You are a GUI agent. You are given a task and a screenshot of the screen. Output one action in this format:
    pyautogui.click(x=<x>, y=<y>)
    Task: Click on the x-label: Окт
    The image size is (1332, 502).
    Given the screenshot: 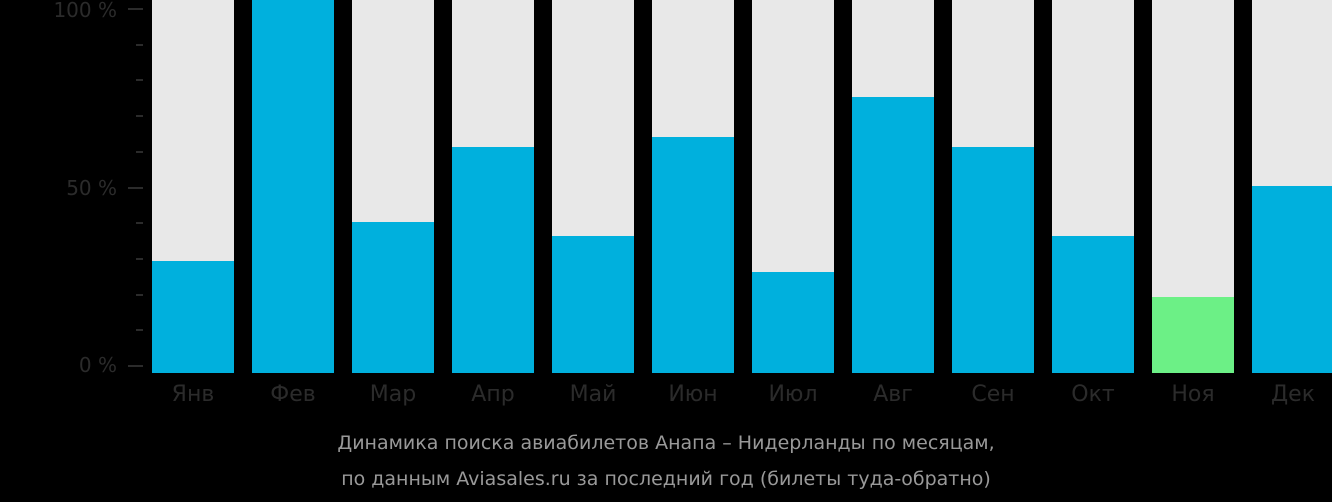 What is the action you would take?
    pyautogui.click(x=1093, y=394)
    